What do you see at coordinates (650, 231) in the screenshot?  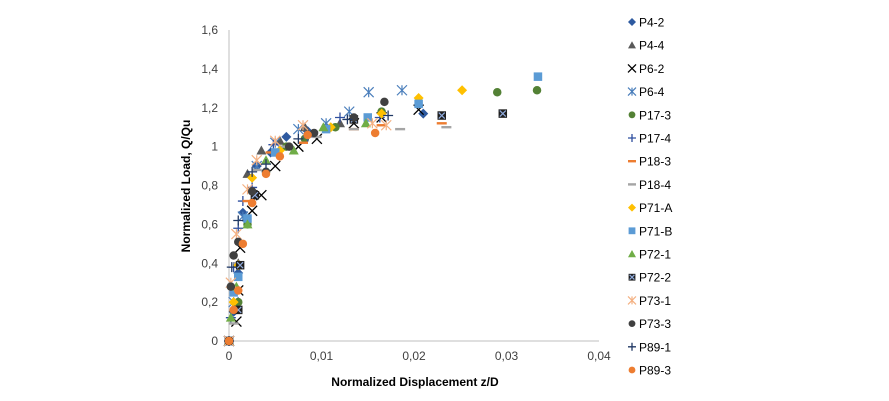 I see `legend-entry: P71-B` at bounding box center [650, 231].